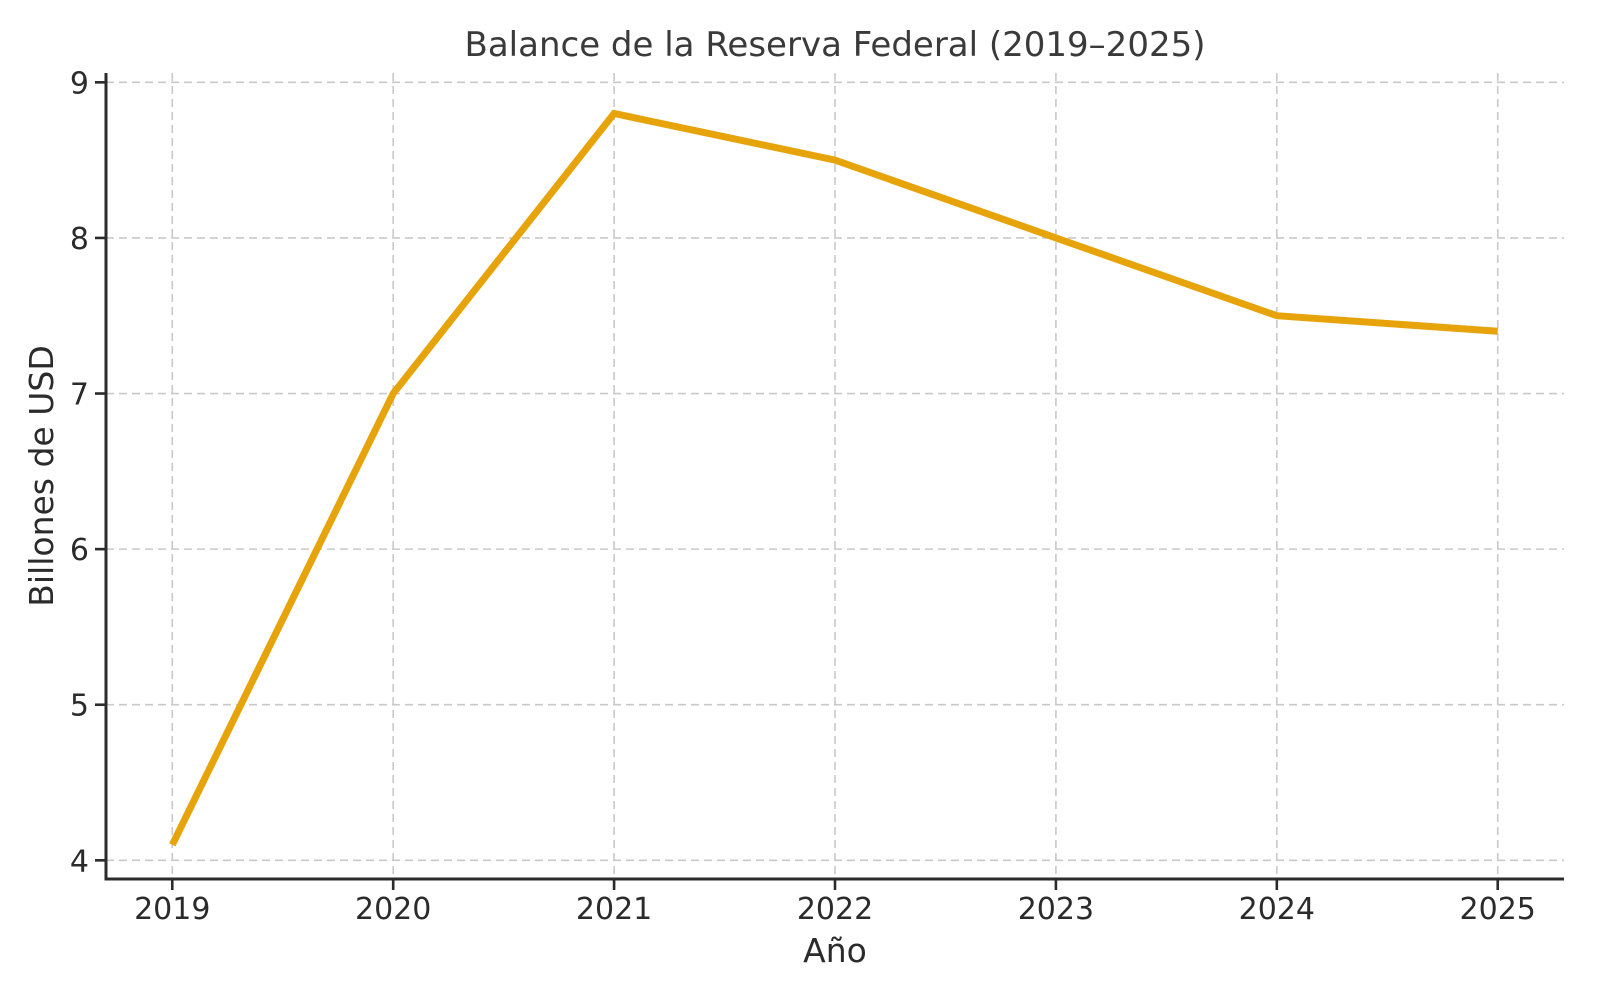 The height and width of the screenshot is (1000, 1600). Describe the element at coordinates (835, 909) in the screenshot. I see `x-tick-label: 2022` at that location.